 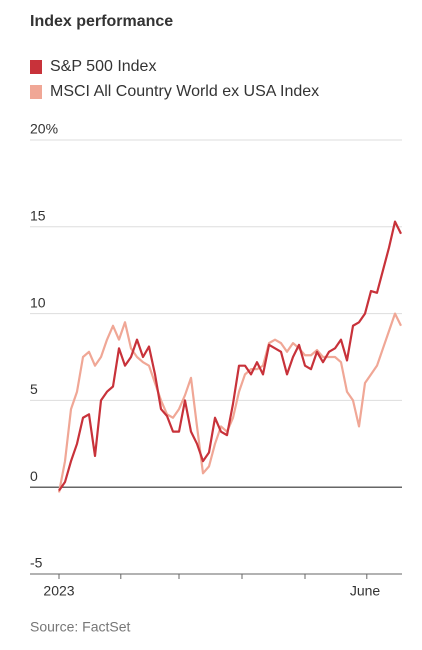 What do you see at coordinates (34, 476) in the screenshot?
I see `y-tick-label: 0` at bounding box center [34, 476].